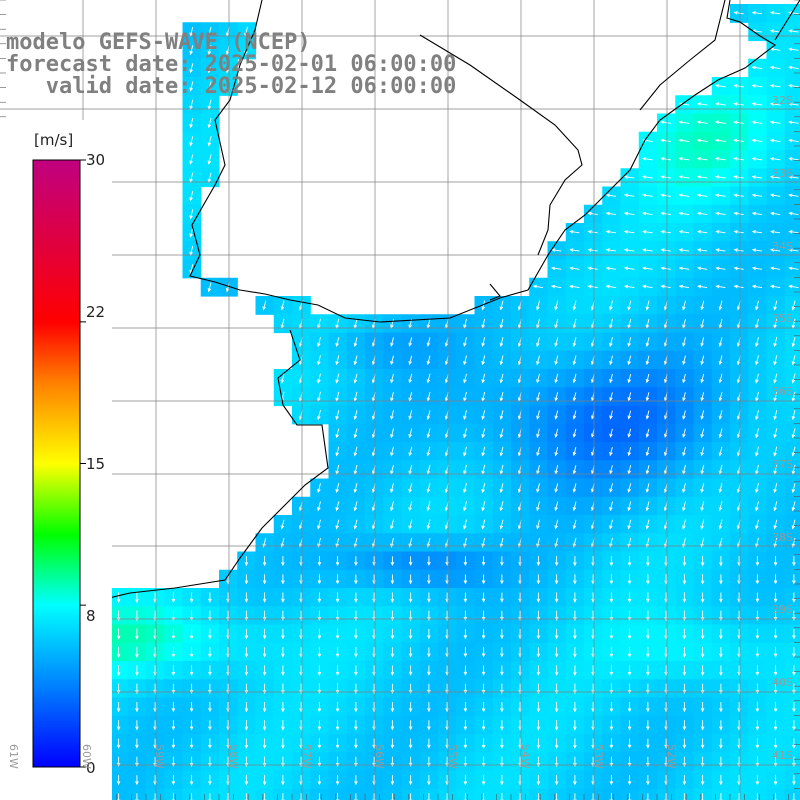  What do you see at coordinates (671, 756) in the screenshot?
I see `lon-label: 52W` at bounding box center [671, 756].